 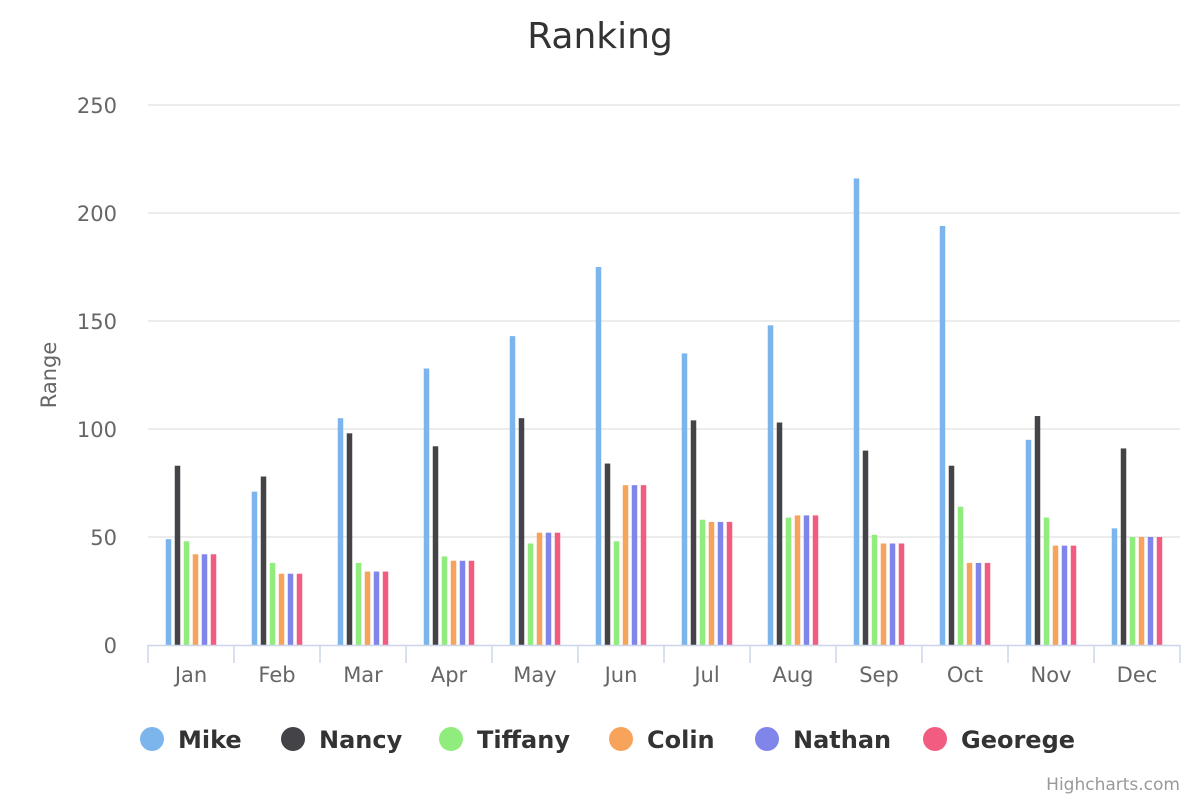 What do you see at coordinates (779, 533) in the screenshot?
I see `bar-nancy-aug` at bounding box center [779, 533].